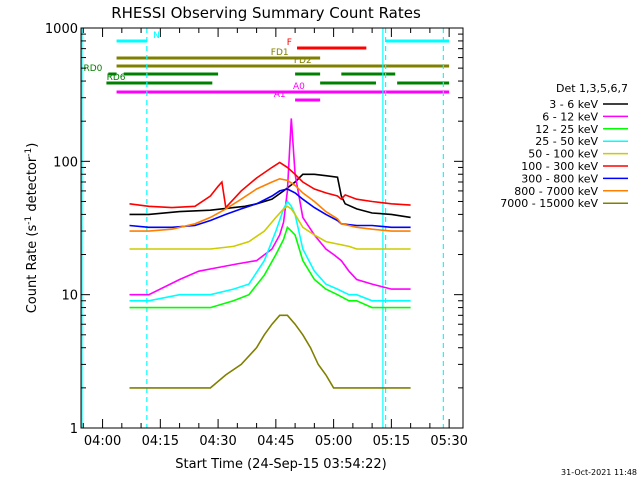 The height and width of the screenshot is (480, 640). Describe the element at coordinates (566, 129) in the screenshot. I see `legend-label: 12 - 25 keV` at that location.